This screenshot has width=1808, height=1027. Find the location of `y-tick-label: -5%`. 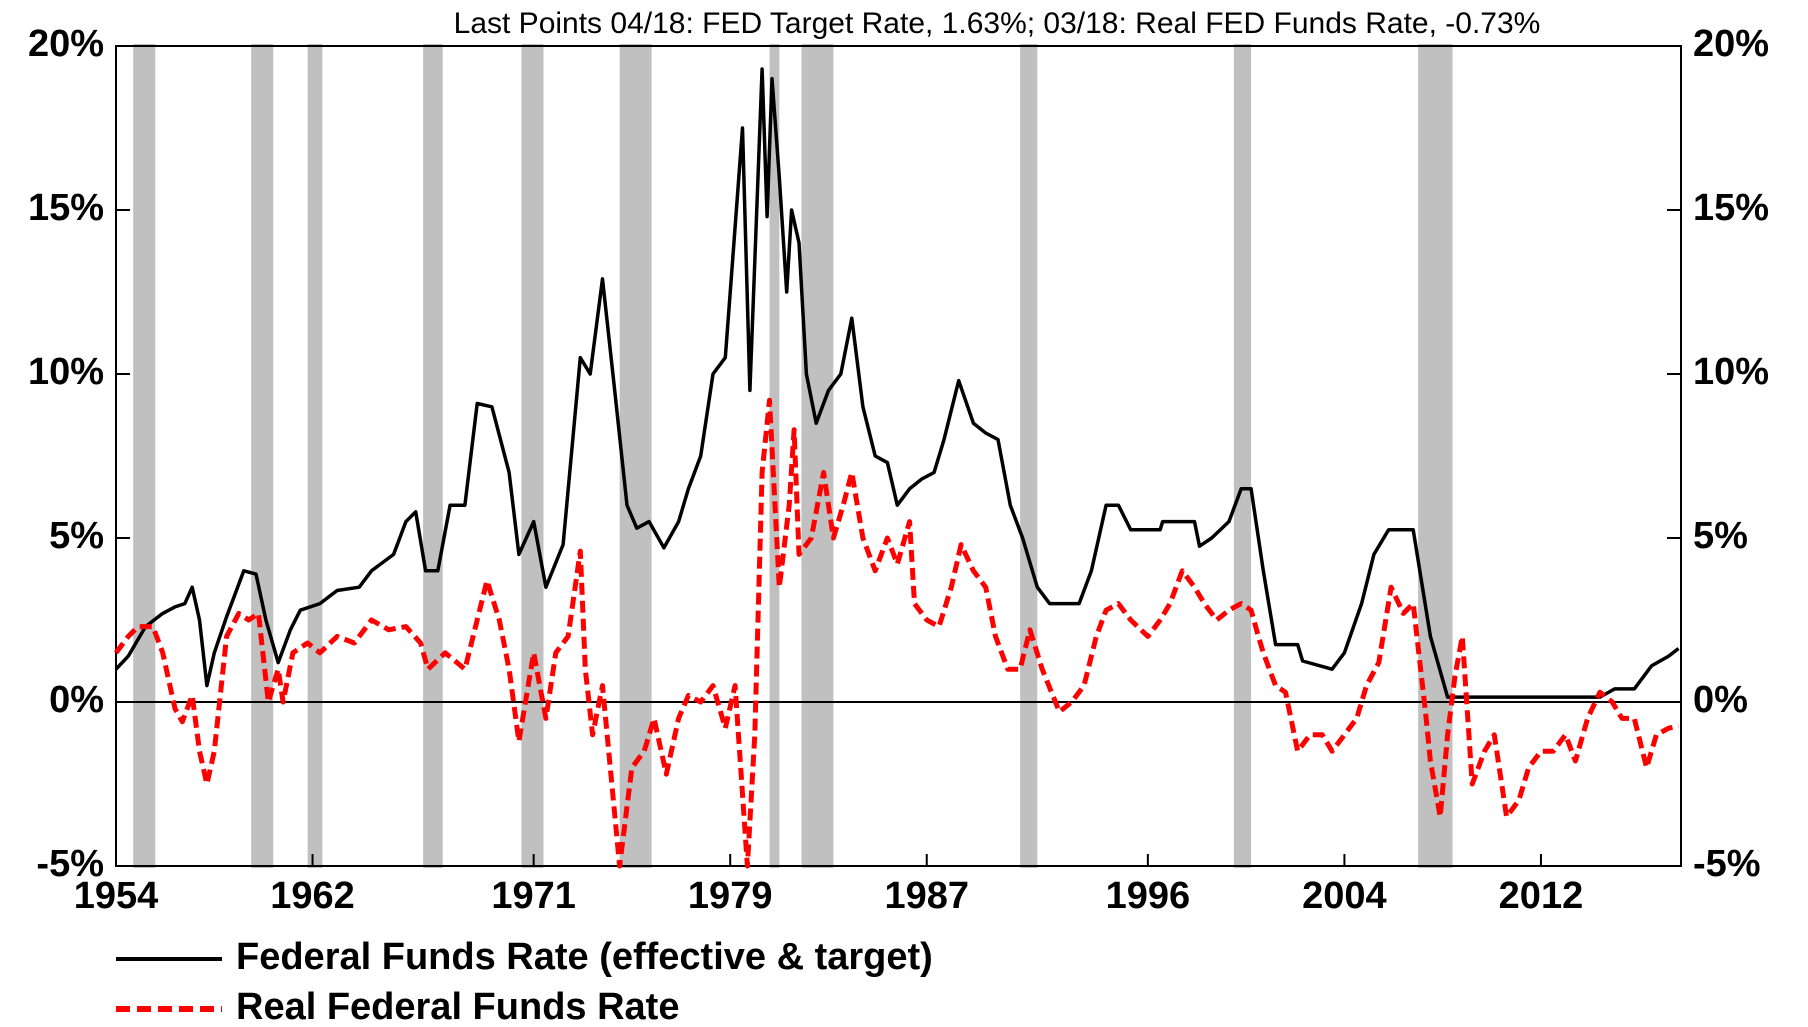

y-tick-label: -5% is located at coordinates (70, 864).